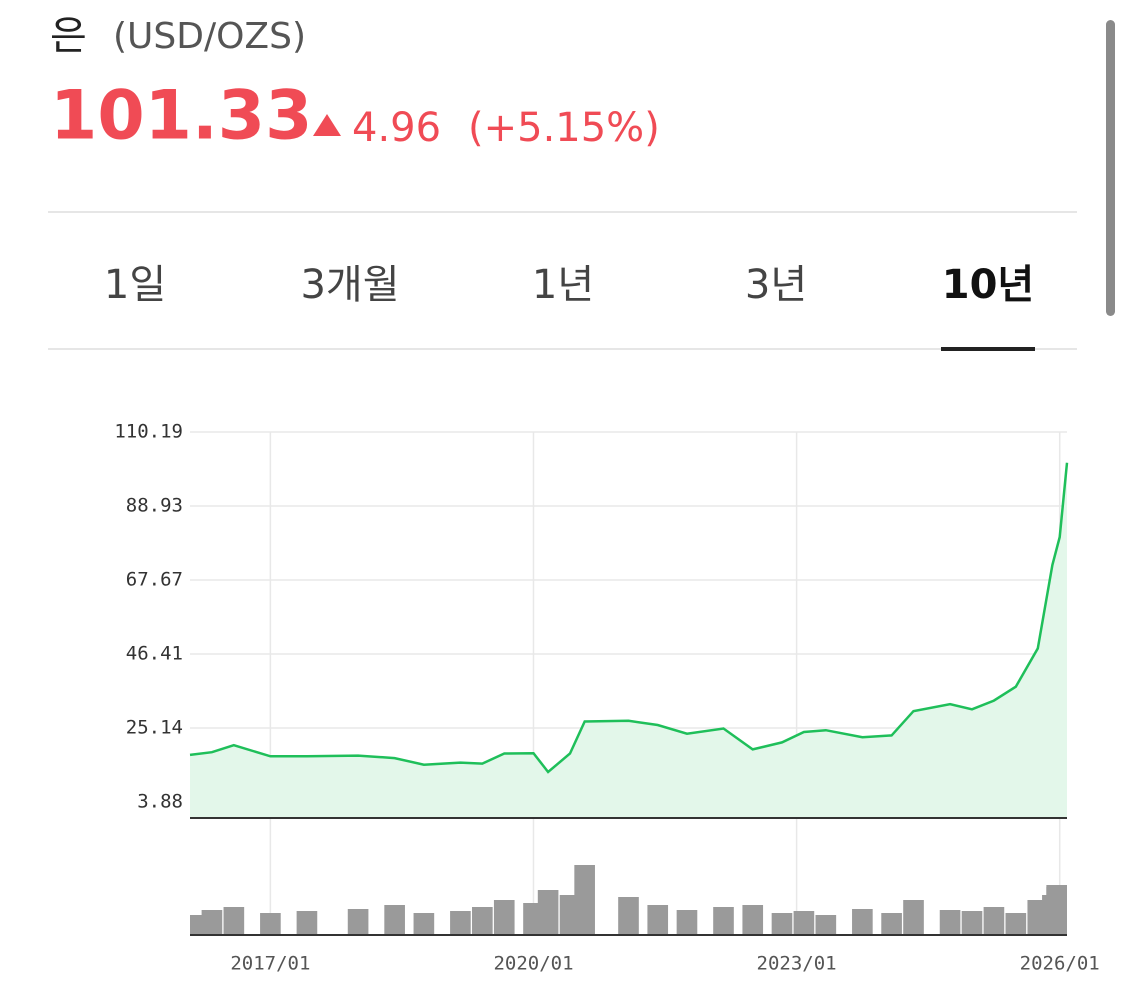  What do you see at coordinates (564, 128) in the screenshot?
I see `change-pct: (+5.15%)` at bounding box center [564, 128].